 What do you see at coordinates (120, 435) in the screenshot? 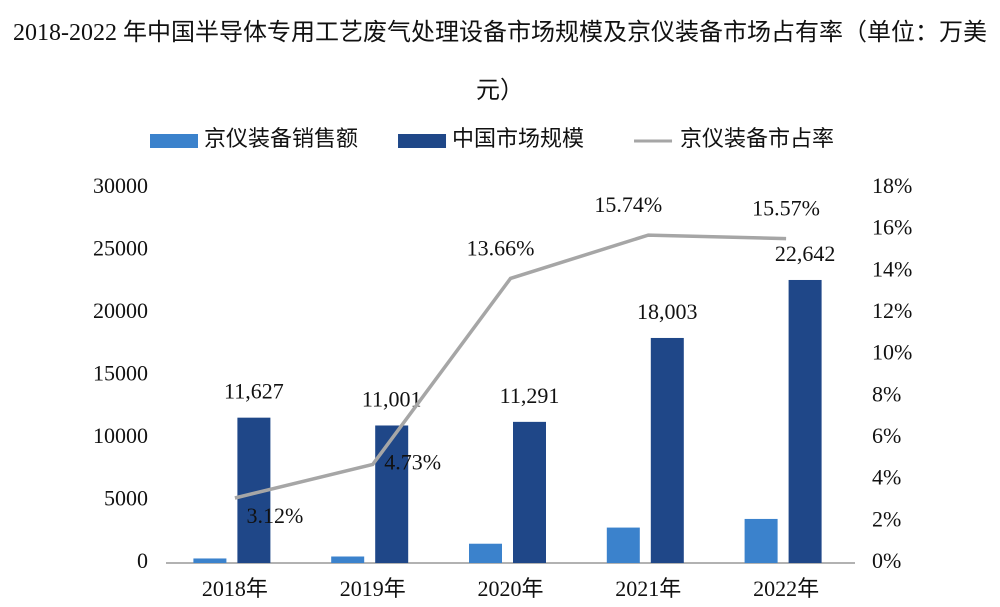
I see `y-tick-label: 10000` at bounding box center [120, 435].